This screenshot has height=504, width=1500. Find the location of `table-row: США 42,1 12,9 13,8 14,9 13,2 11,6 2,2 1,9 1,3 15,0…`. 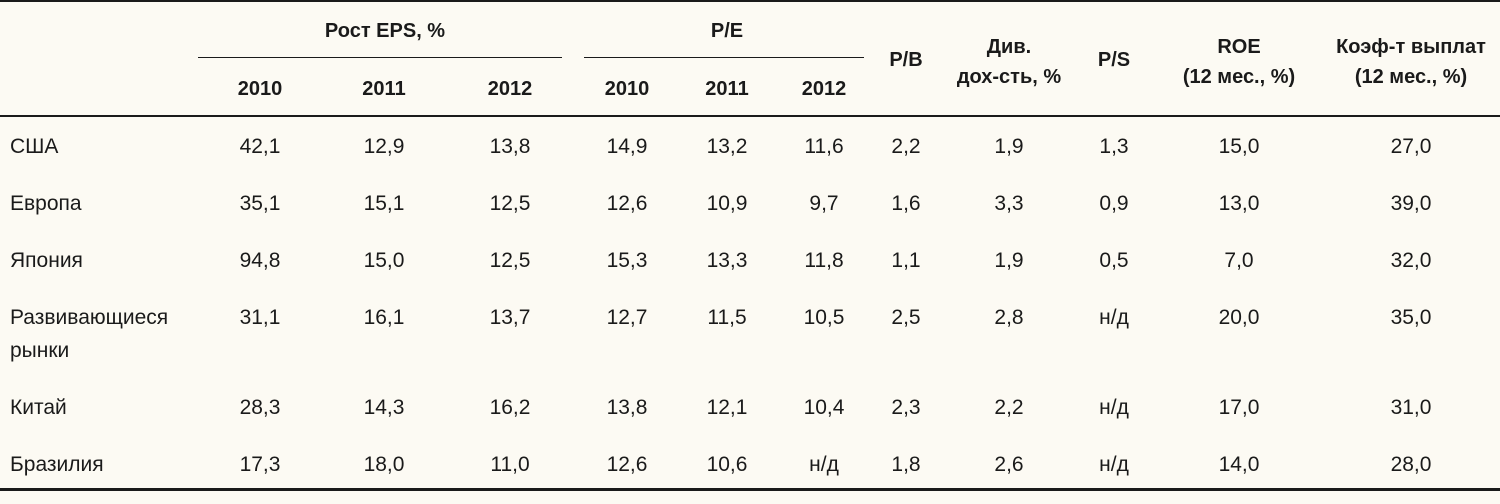

table-row: США 42,1 12,9 13,8 14,9 13,2 11,6 2,2 1,9 1,3 15,0… is located at coordinates (750, 158).